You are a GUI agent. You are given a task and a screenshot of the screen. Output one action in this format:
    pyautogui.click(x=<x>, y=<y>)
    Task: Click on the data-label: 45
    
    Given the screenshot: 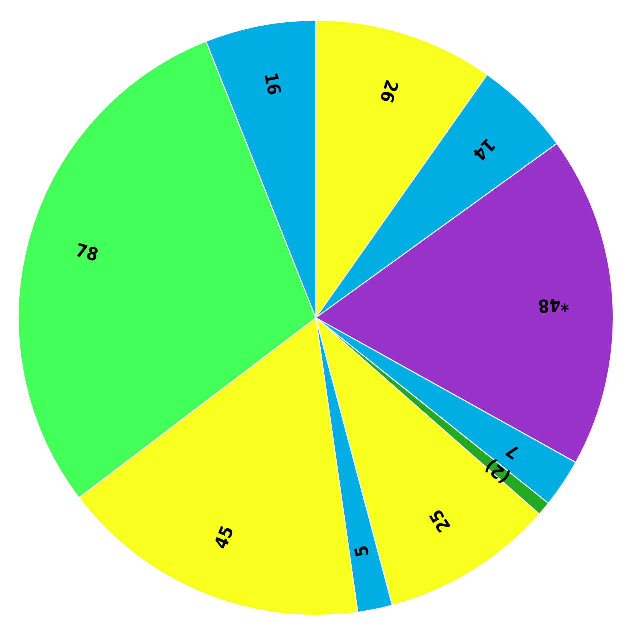 What is the action you would take?
    pyautogui.click(x=224, y=537)
    